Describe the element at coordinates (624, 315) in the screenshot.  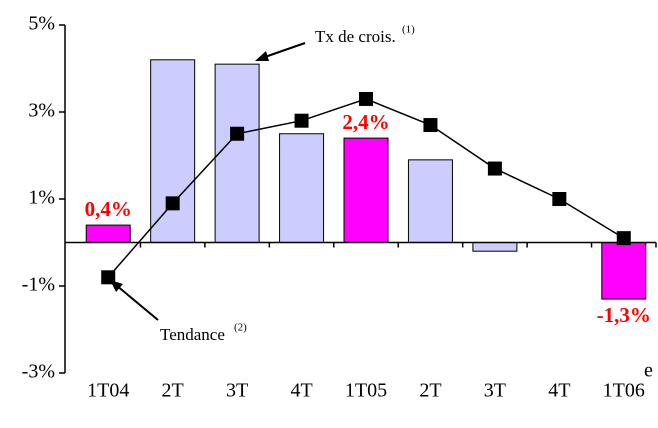
I see `value-label: -1,3%` at that location.